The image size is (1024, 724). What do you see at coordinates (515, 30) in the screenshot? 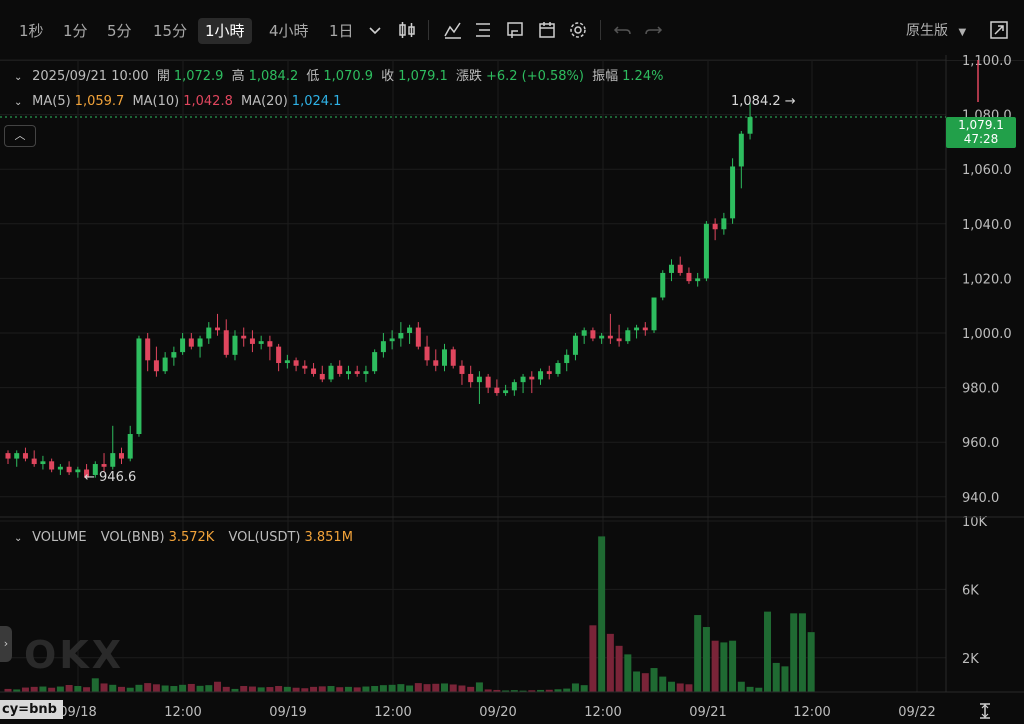
I see `drawing-icon` at bounding box center [515, 30].